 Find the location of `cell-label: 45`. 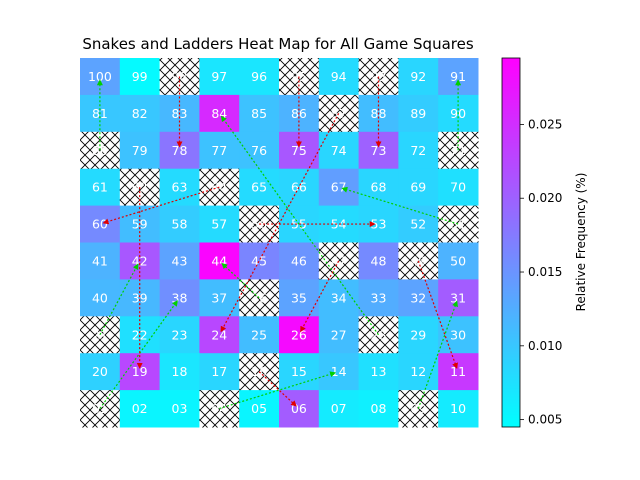

cell-label: 45 is located at coordinates (259, 260).